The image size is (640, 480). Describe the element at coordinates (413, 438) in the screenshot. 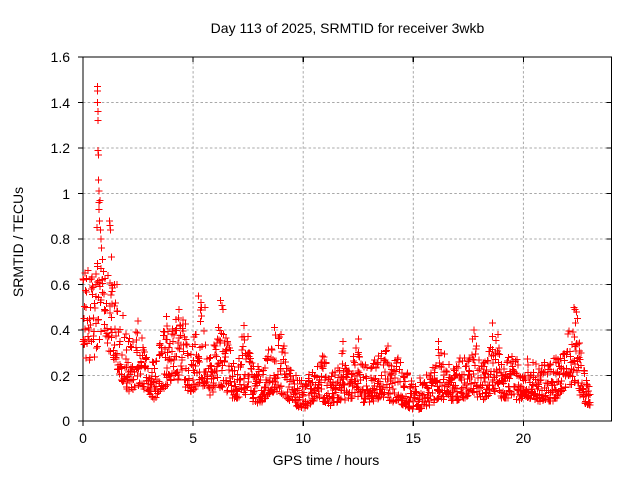

I see `x-tick-label: 15` at that location.